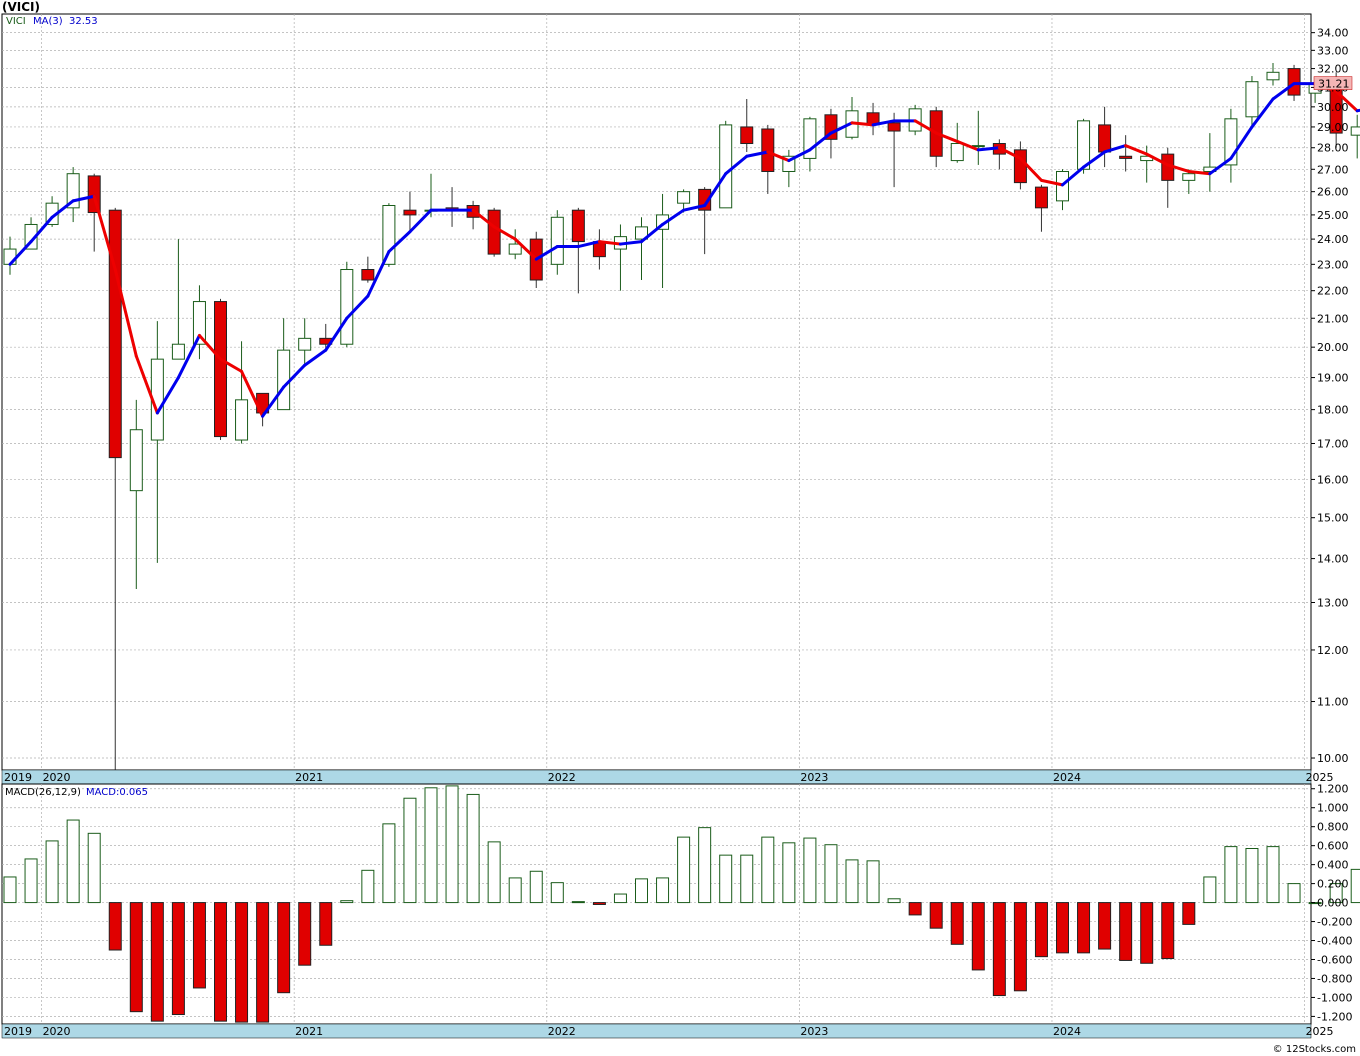 The width and height of the screenshot is (1360, 1056). What do you see at coordinates (1333, 827) in the screenshot?
I see `macd-tick-label: 0.800` at bounding box center [1333, 827].